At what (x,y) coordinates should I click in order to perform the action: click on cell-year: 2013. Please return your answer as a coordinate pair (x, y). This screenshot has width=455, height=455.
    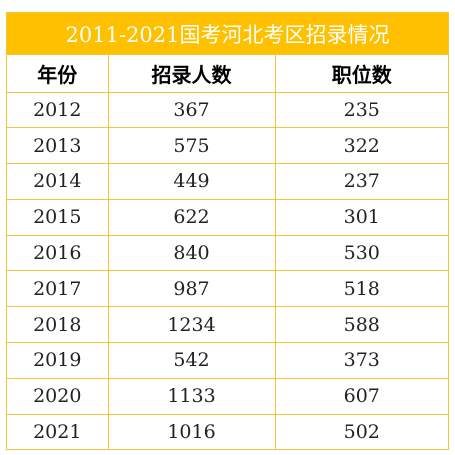
    Looking at the image, I should click on (58, 146).